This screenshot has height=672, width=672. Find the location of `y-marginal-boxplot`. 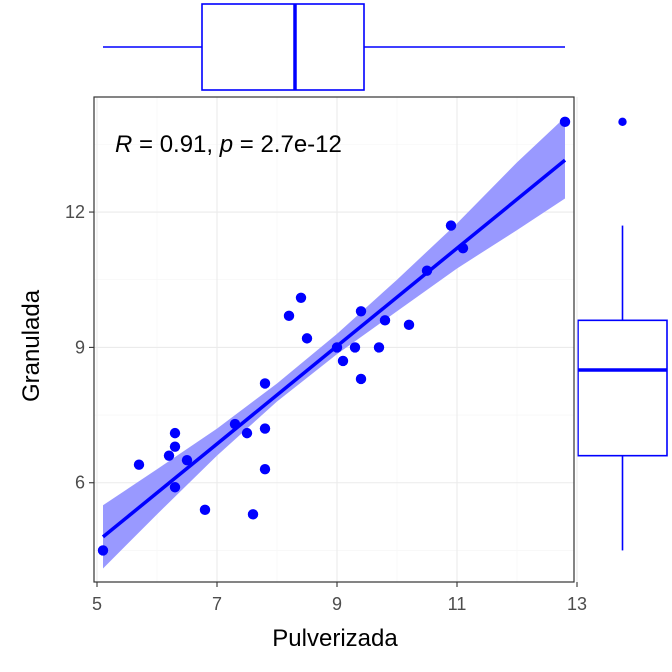

y-marginal-boxplot is located at coordinates (622, 334).